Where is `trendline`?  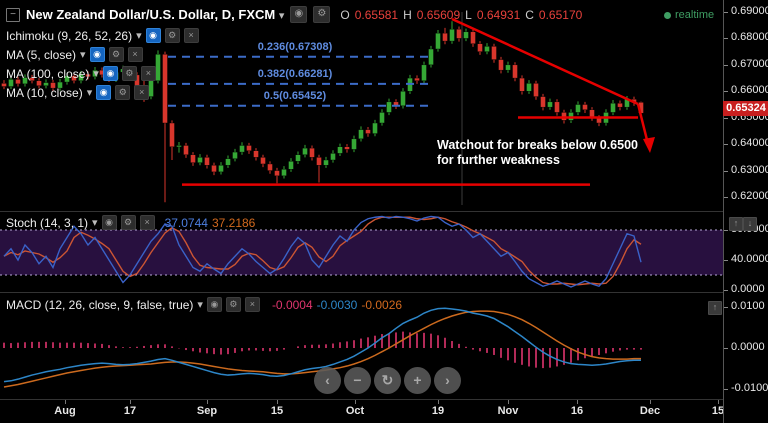
trendline is located at coordinates (545, 61).